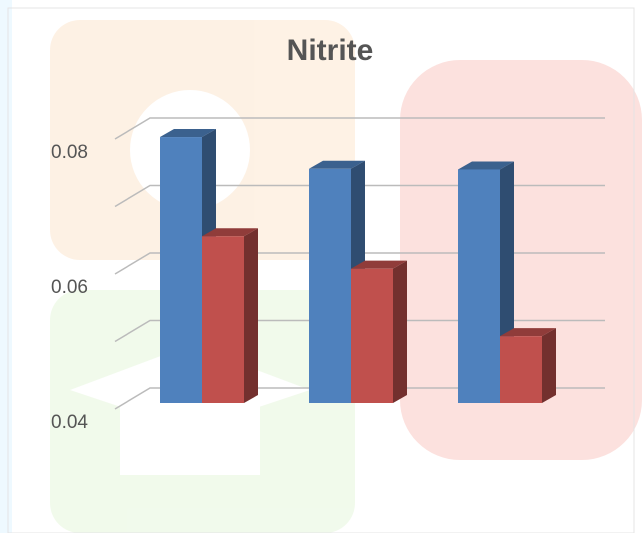 The image size is (642, 533). Describe the element at coordinates (69, 287) in the screenshot. I see `y-tick-label: 0.06` at that location.